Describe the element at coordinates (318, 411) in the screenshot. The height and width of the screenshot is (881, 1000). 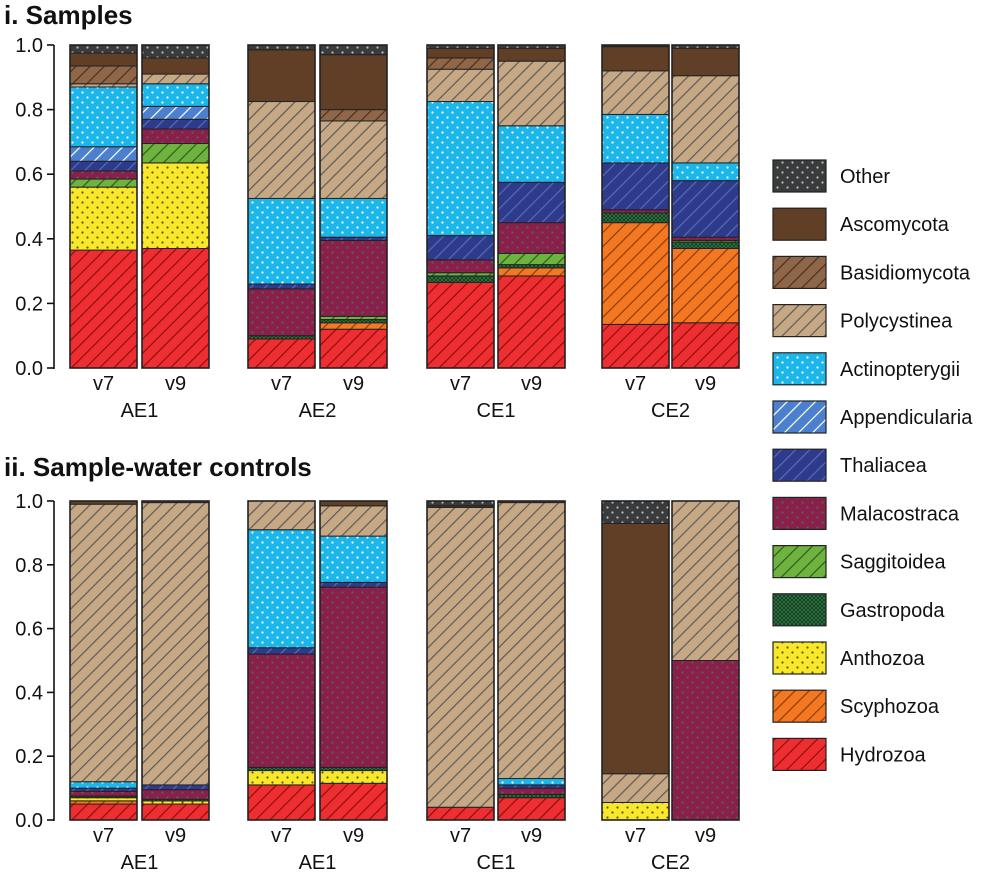
I see `group-label: AE2` at that location.